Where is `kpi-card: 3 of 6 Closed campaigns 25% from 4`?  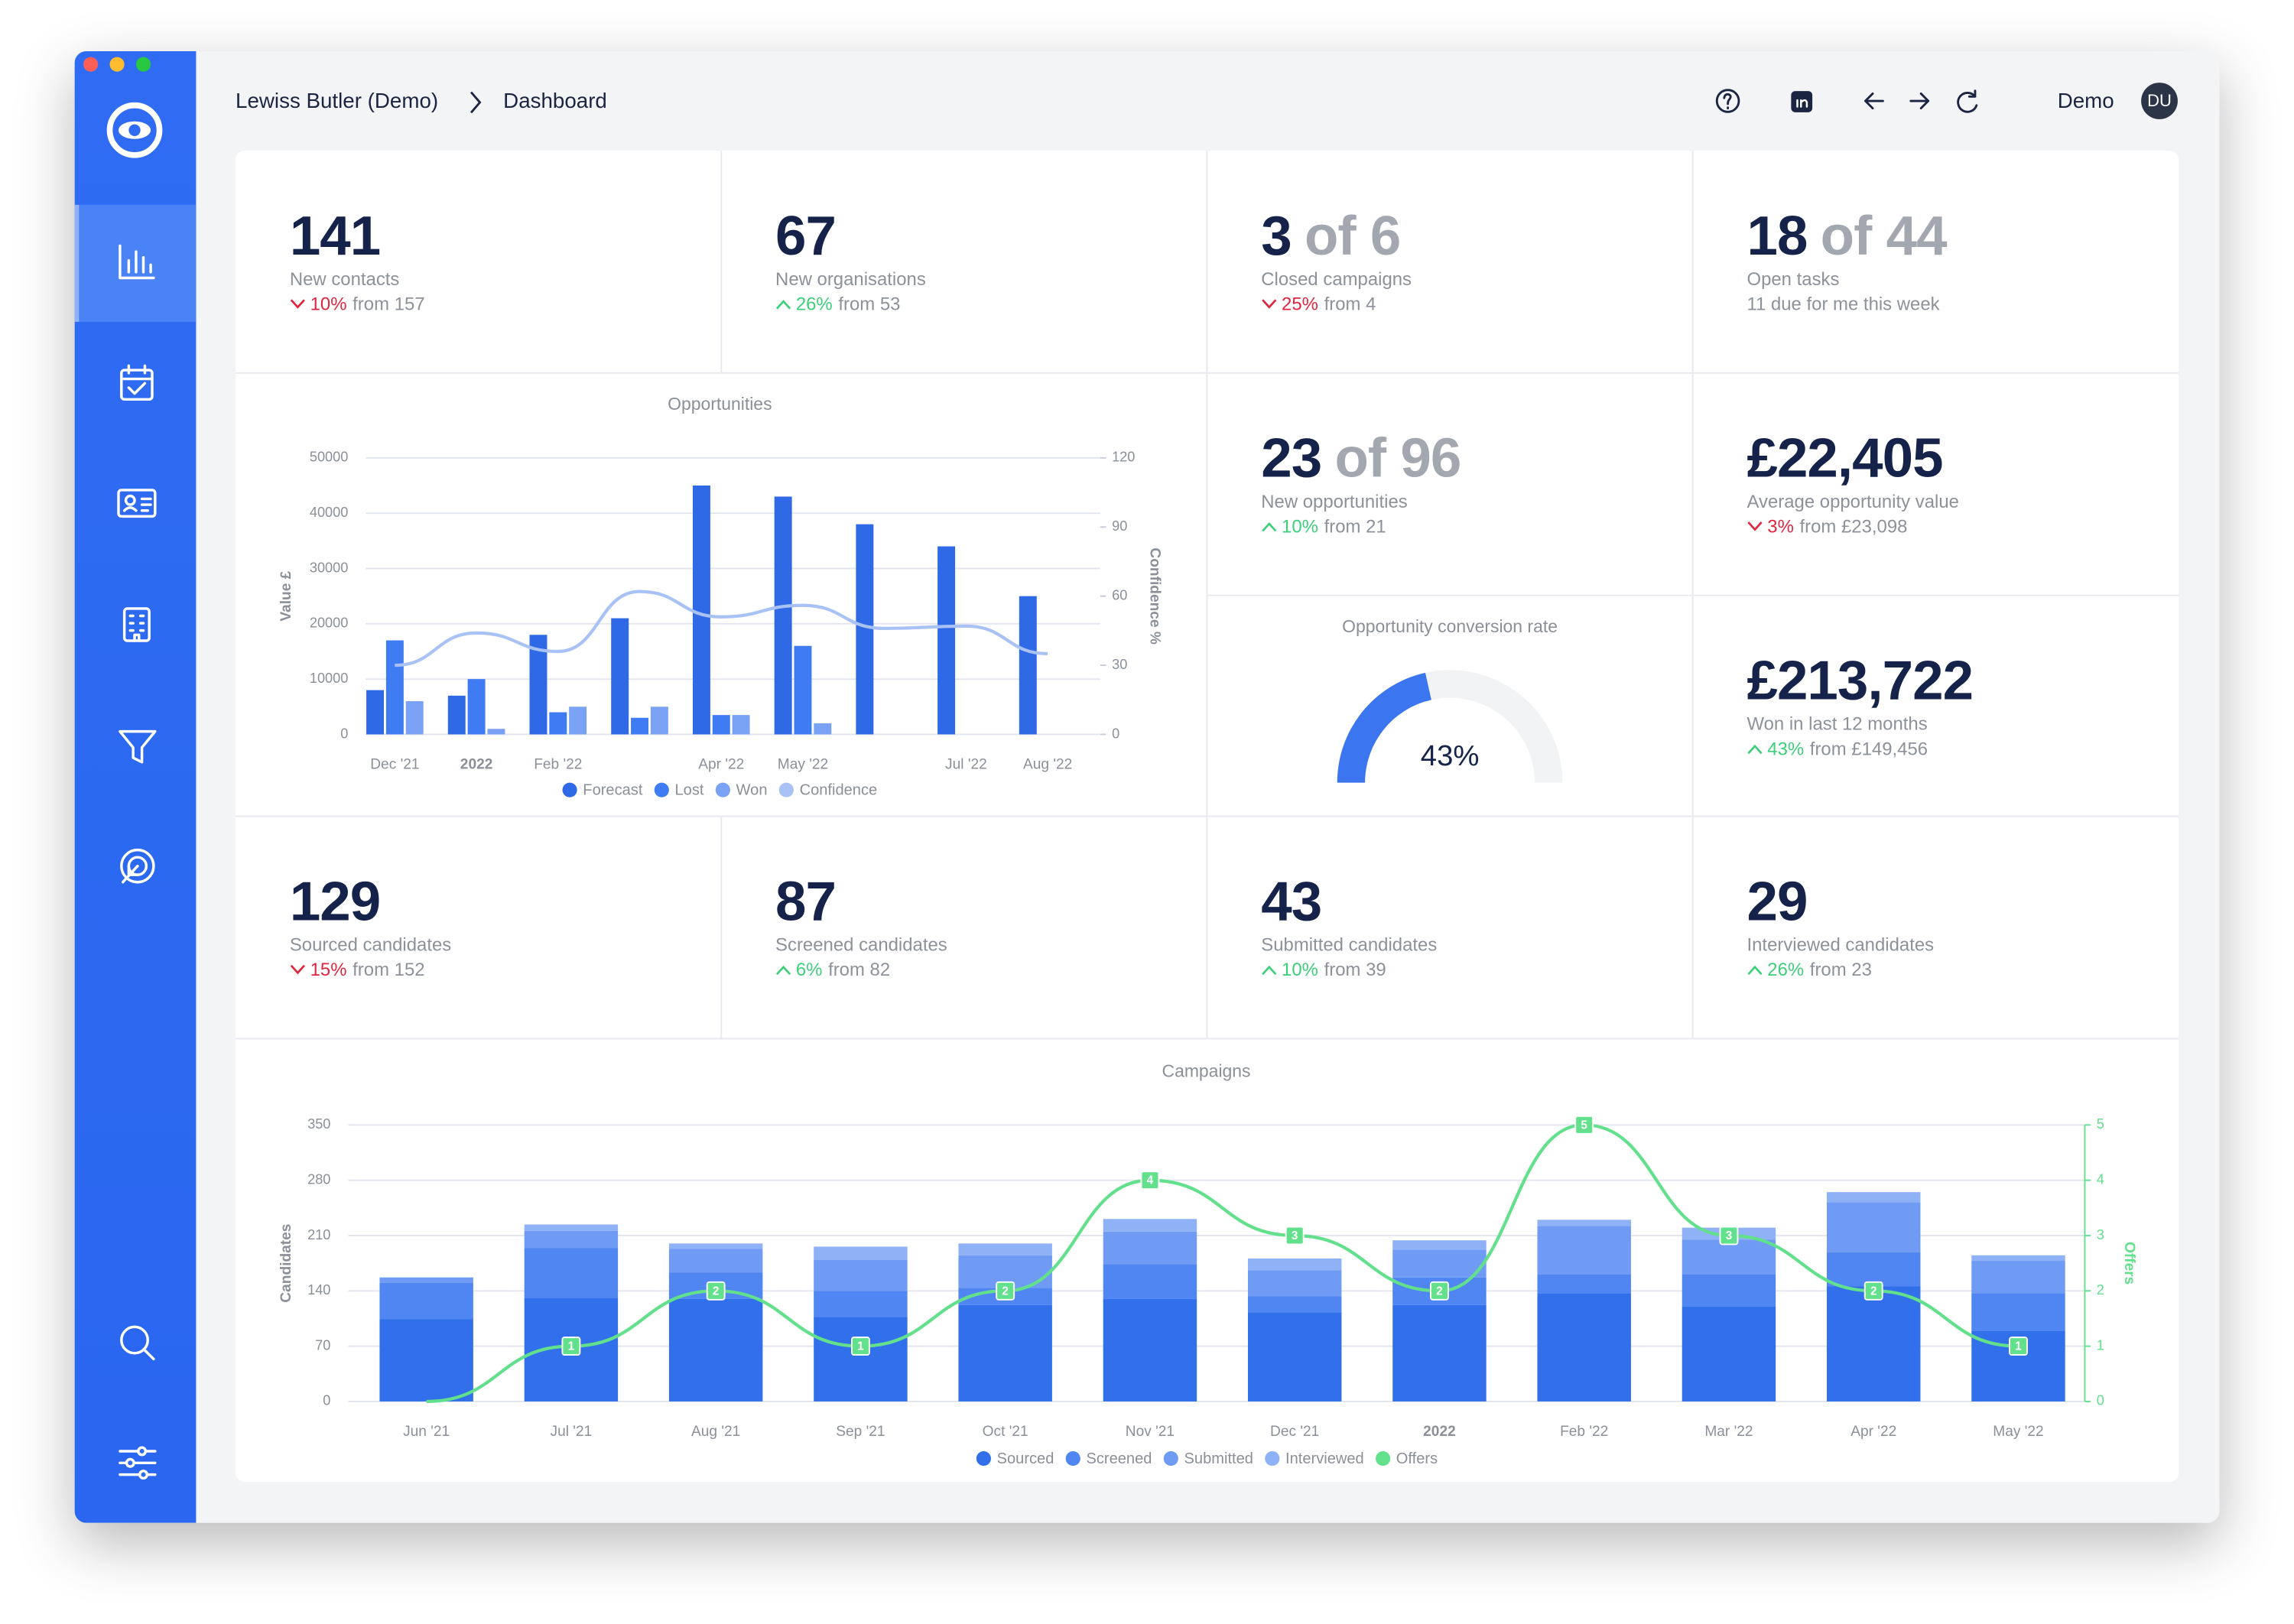 kpi-card: 3 of 6 Closed campaigns 25% from 4 is located at coordinates (1336, 261).